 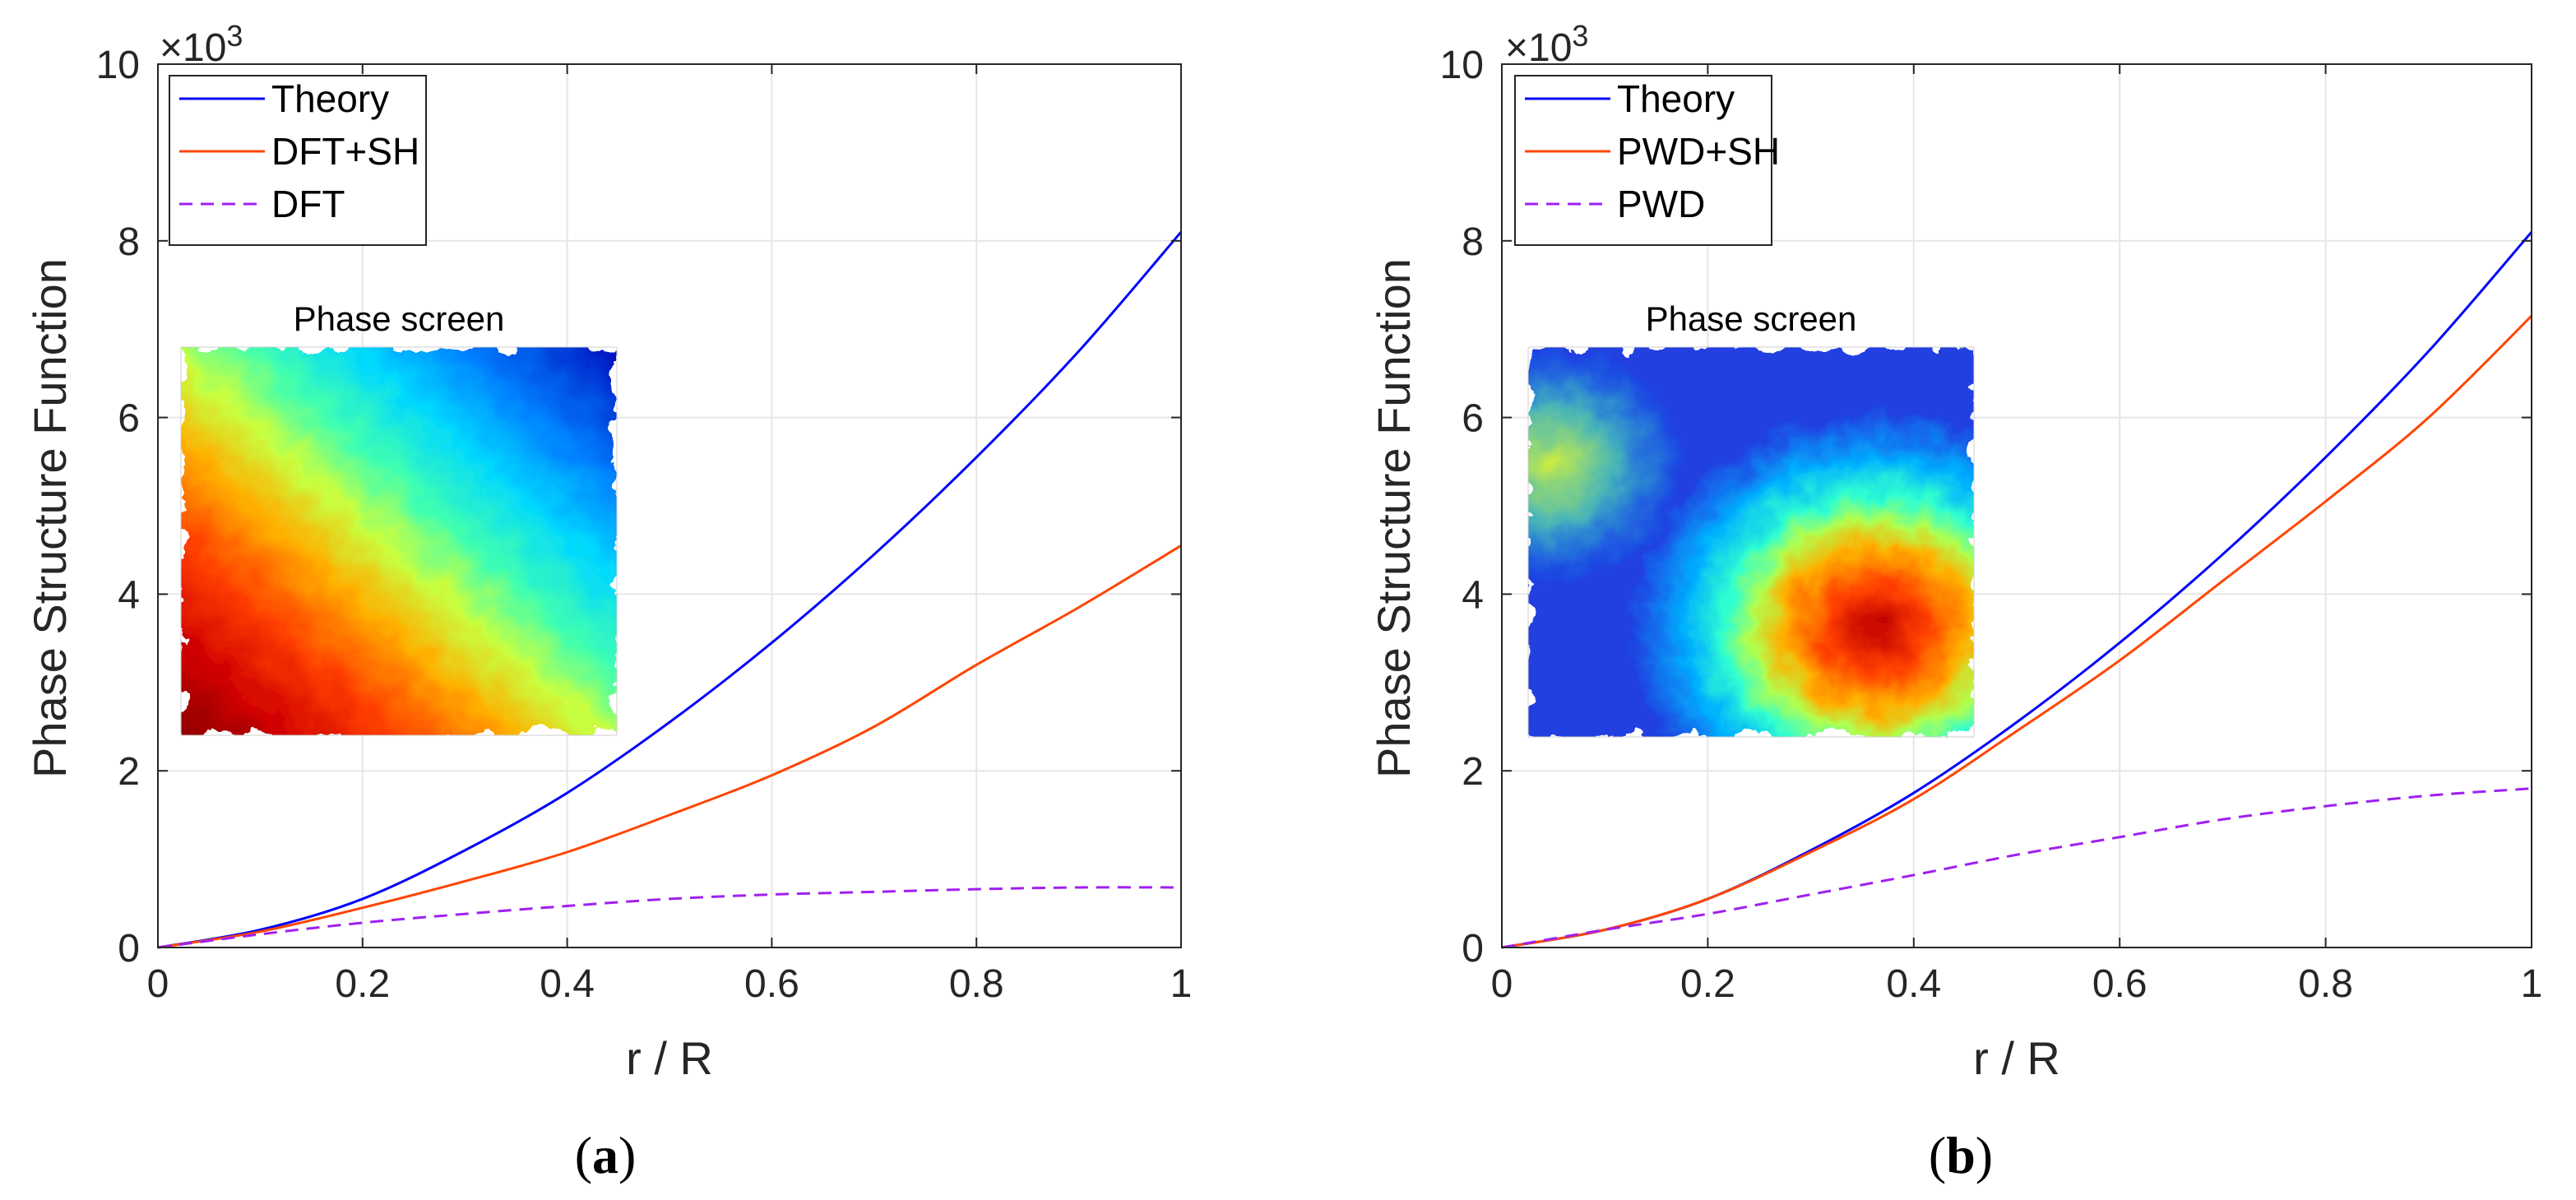 I want to click on exponent-label-a: ×10³, so click(x=202, y=44).